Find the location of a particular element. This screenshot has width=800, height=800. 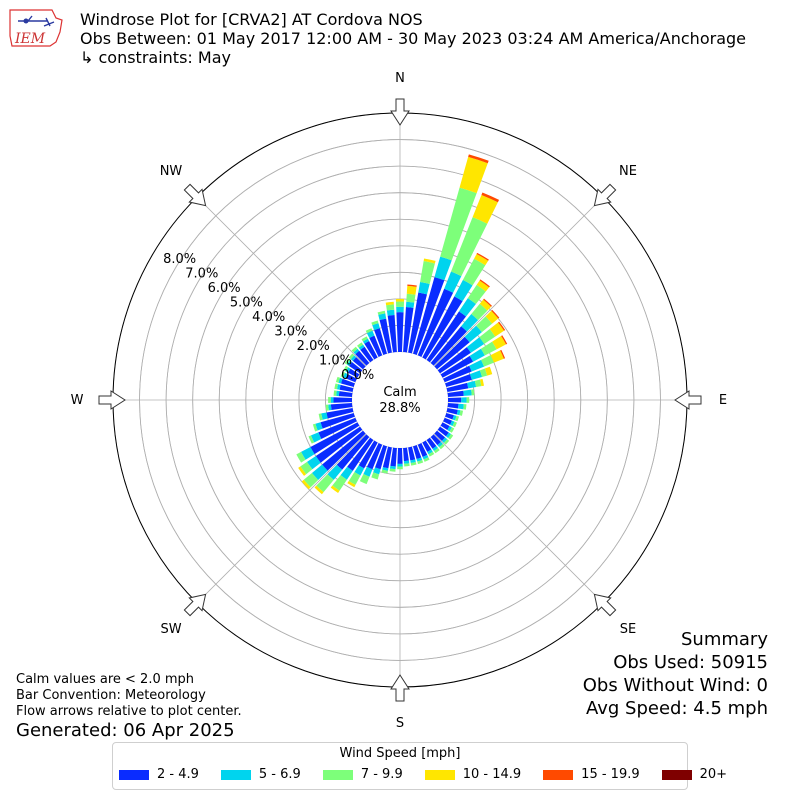

generated-date: Generated: 06 Apr 2025 is located at coordinates (125, 730).